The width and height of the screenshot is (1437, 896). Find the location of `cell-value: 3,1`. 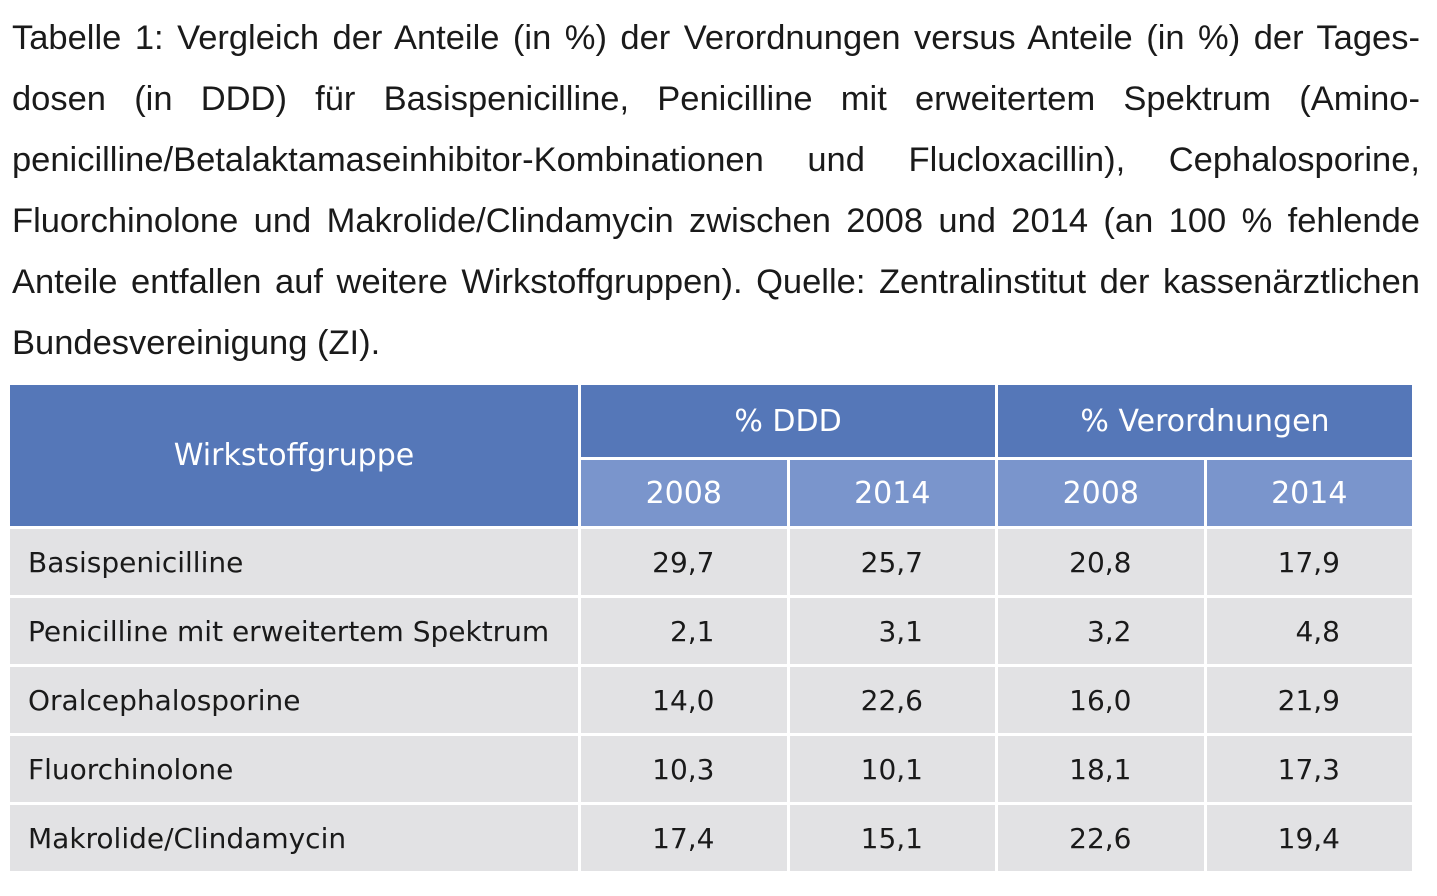

cell-value: 3,1 is located at coordinates (892, 631).